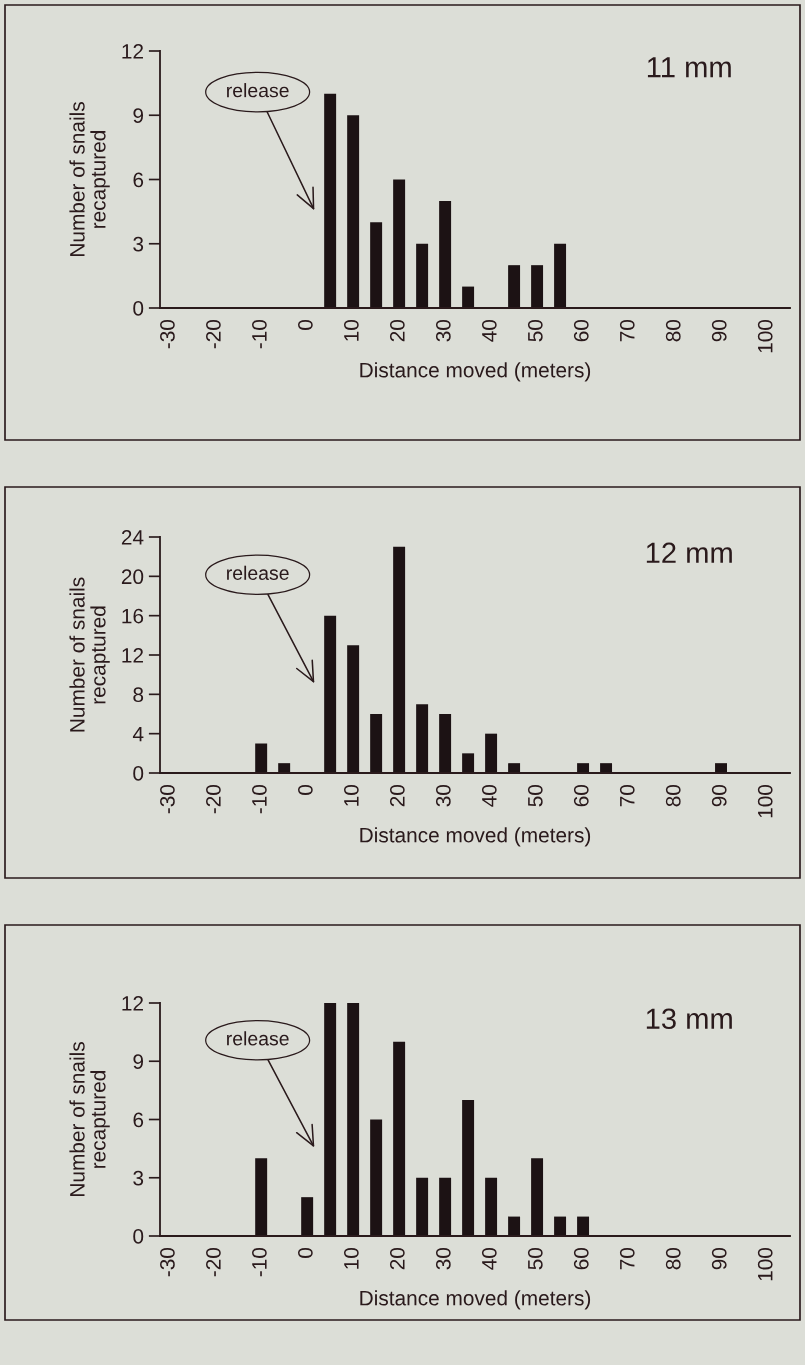 This screenshot has width=805, height=1365. Describe the element at coordinates (138, 734) in the screenshot. I see `y-tick-label: 4` at that location.